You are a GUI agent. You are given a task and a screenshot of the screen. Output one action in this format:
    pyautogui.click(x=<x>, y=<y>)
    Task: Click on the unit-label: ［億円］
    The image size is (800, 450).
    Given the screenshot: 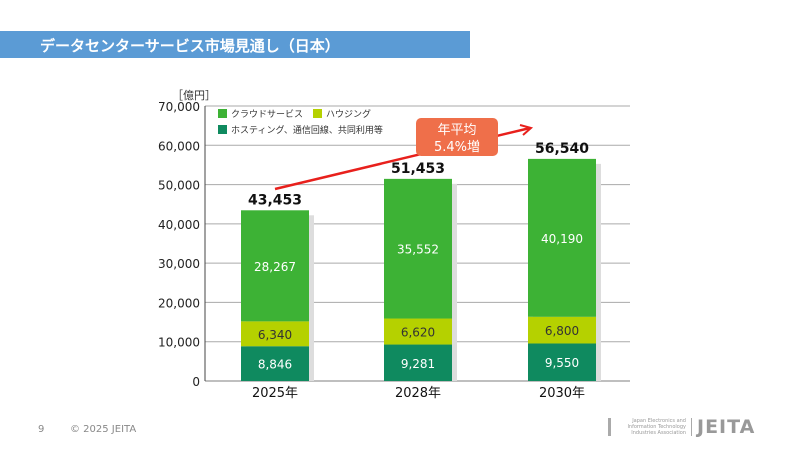 What is the action you would take?
    pyautogui.click(x=194, y=95)
    